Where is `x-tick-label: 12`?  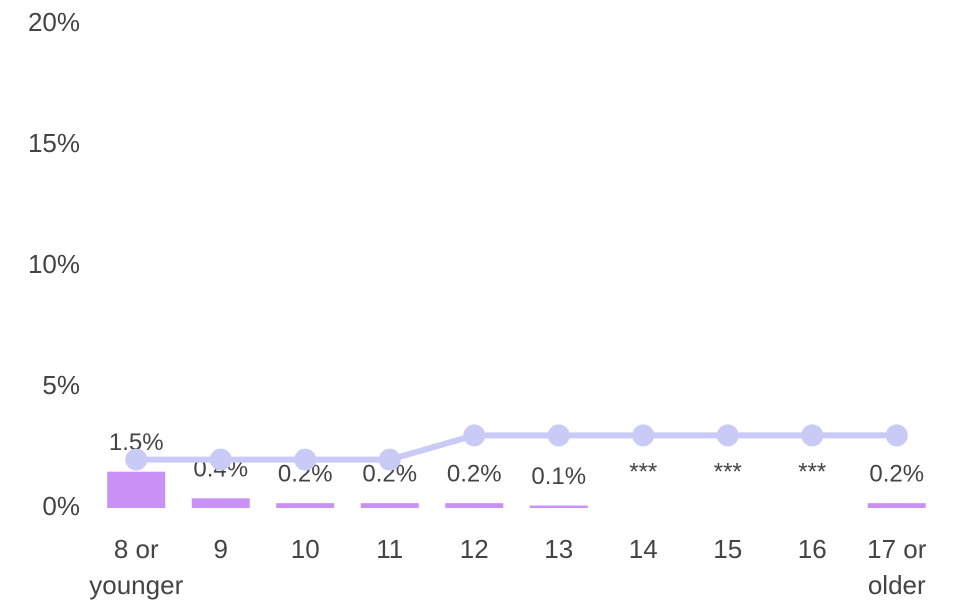 x-tick-label: 12 is located at coordinates (474, 549).